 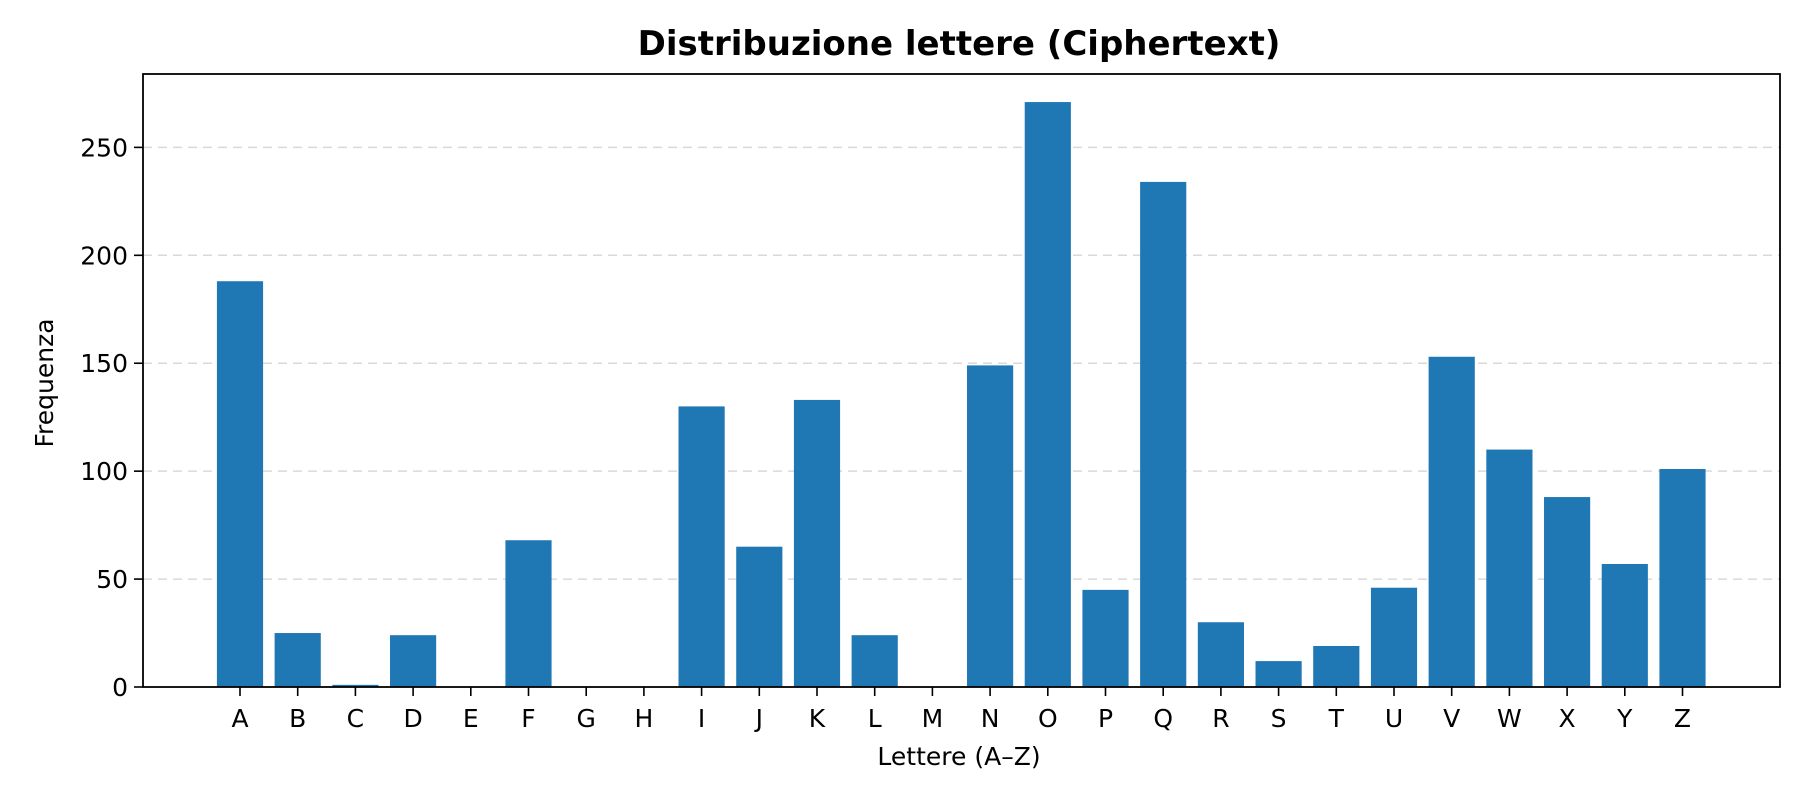 I want to click on x-tick-label-W: W, so click(x=1509, y=718).